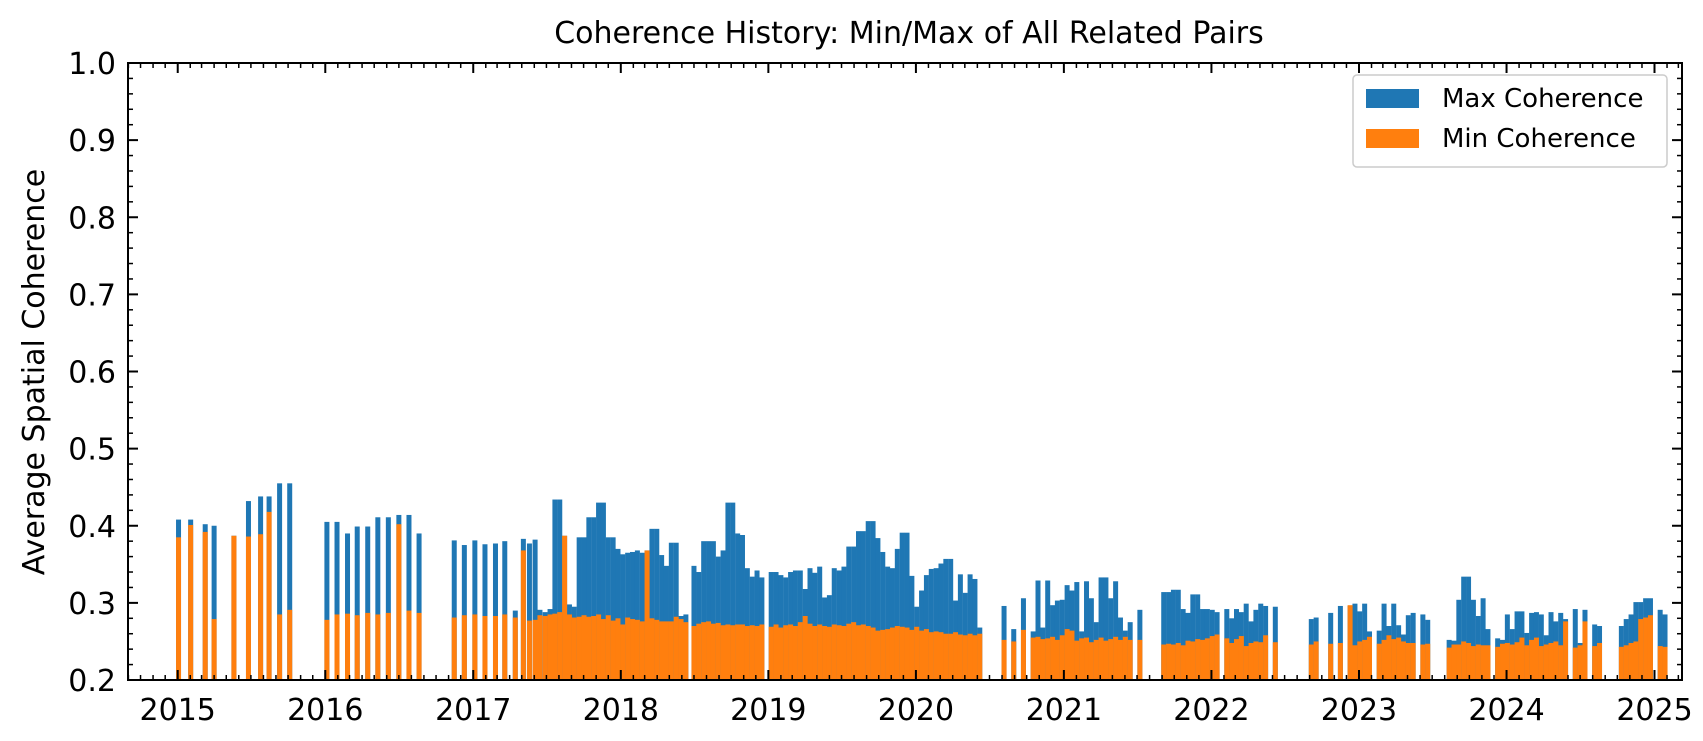 The height and width of the screenshot is (741, 1703). I want to click on y-tick-label: 0.5, so click(92, 450).